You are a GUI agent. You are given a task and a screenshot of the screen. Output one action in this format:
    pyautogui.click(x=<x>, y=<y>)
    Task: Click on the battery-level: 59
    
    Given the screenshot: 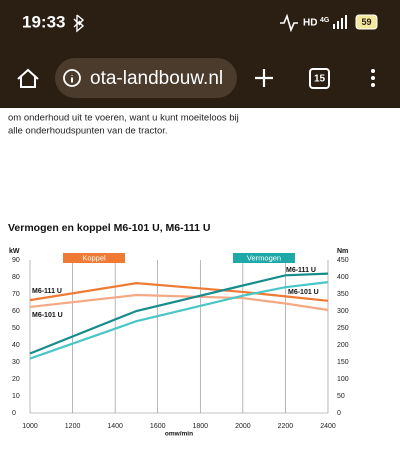 What is the action you would take?
    pyautogui.click(x=366, y=22)
    